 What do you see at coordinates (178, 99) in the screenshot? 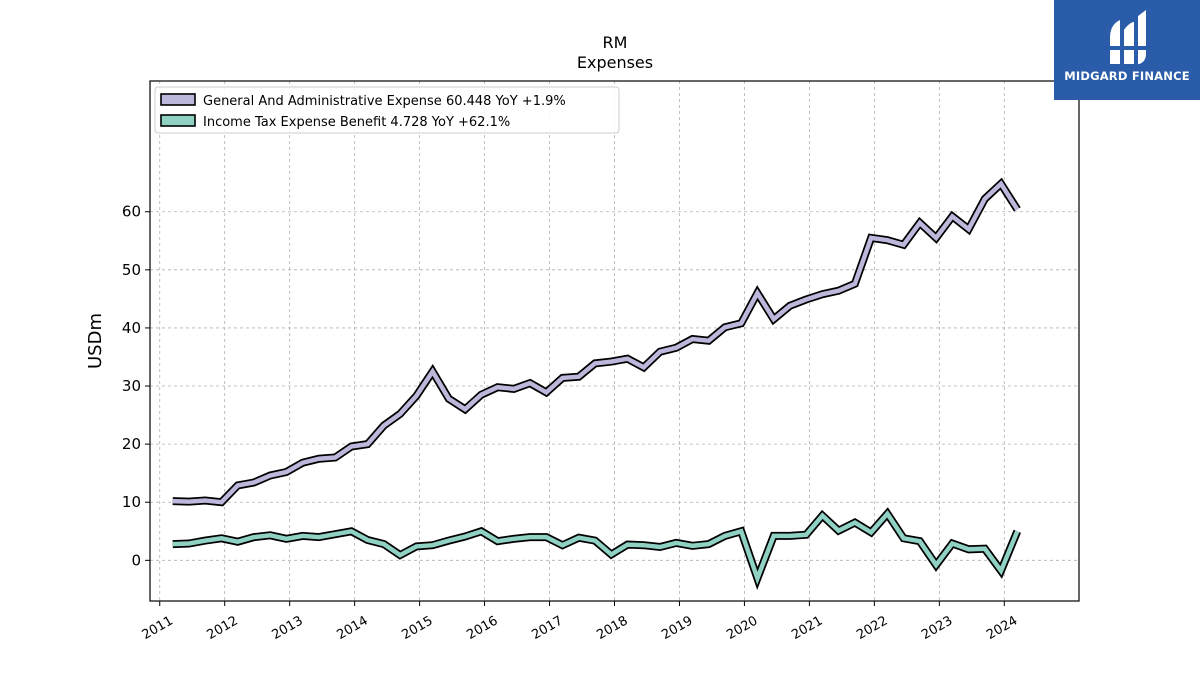
I see `legend-swatch-general-admin` at bounding box center [178, 99].